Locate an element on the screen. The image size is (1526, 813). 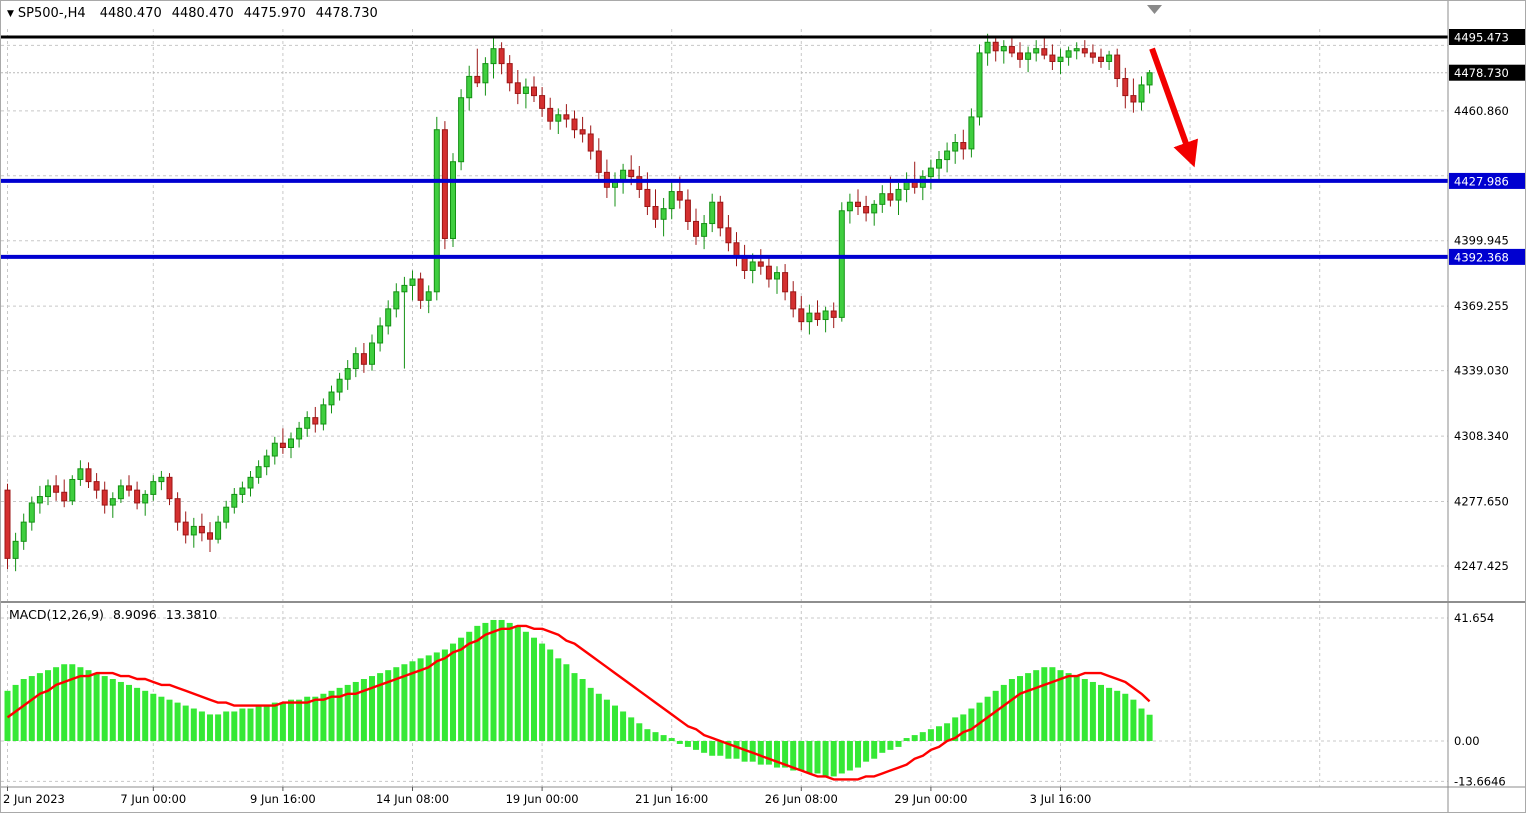
time-axis-label: 19 Jun 00:00 is located at coordinates (542, 799).